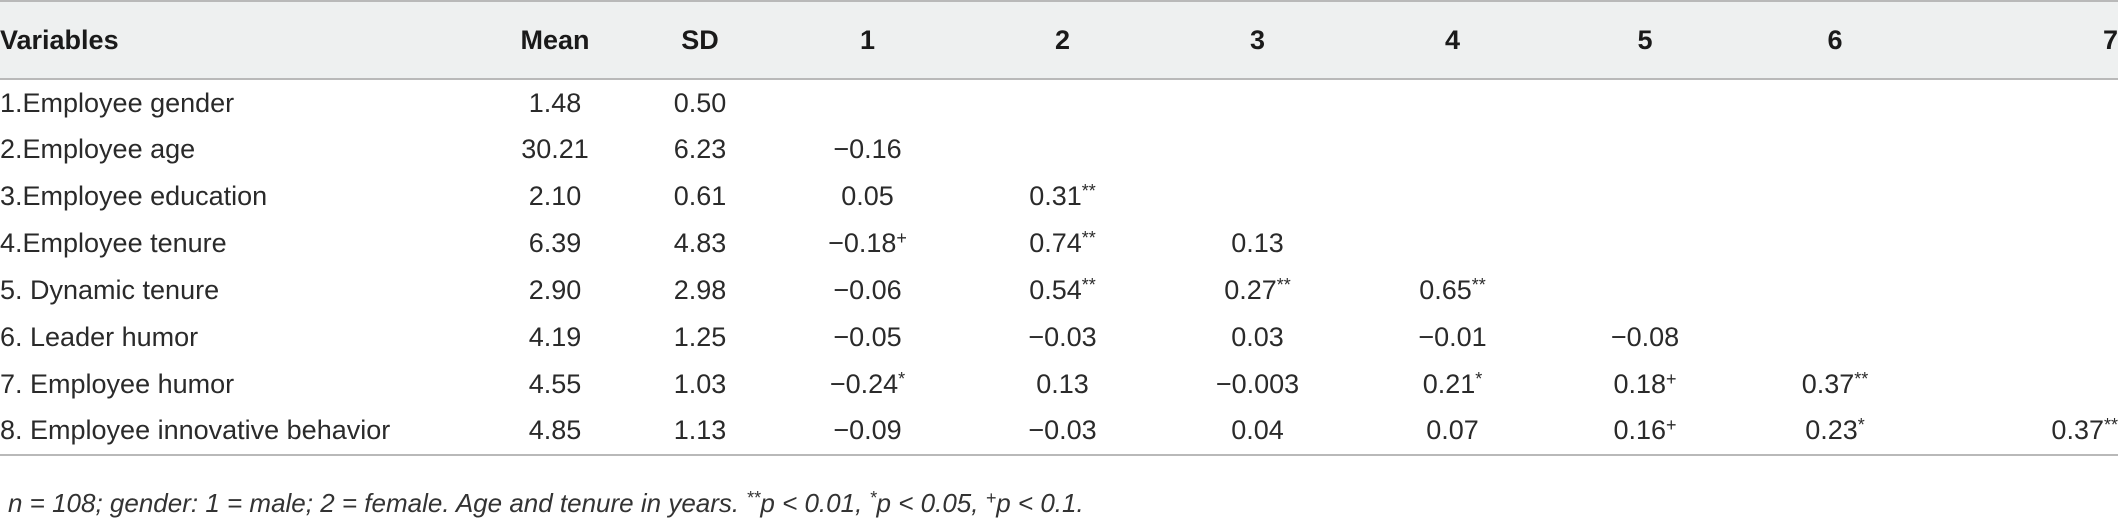  What do you see at coordinates (555, 196) in the screenshot?
I see `cell-mean: 2.10` at bounding box center [555, 196].